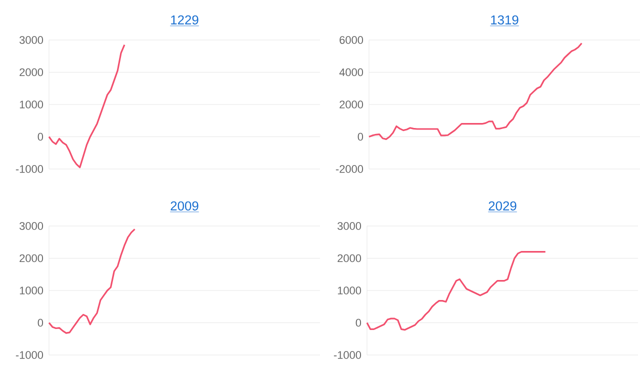 The image size is (640, 372). What do you see at coordinates (351, 72) in the screenshot?
I see `y-tick-label: 4000` at bounding box center [351, 72].